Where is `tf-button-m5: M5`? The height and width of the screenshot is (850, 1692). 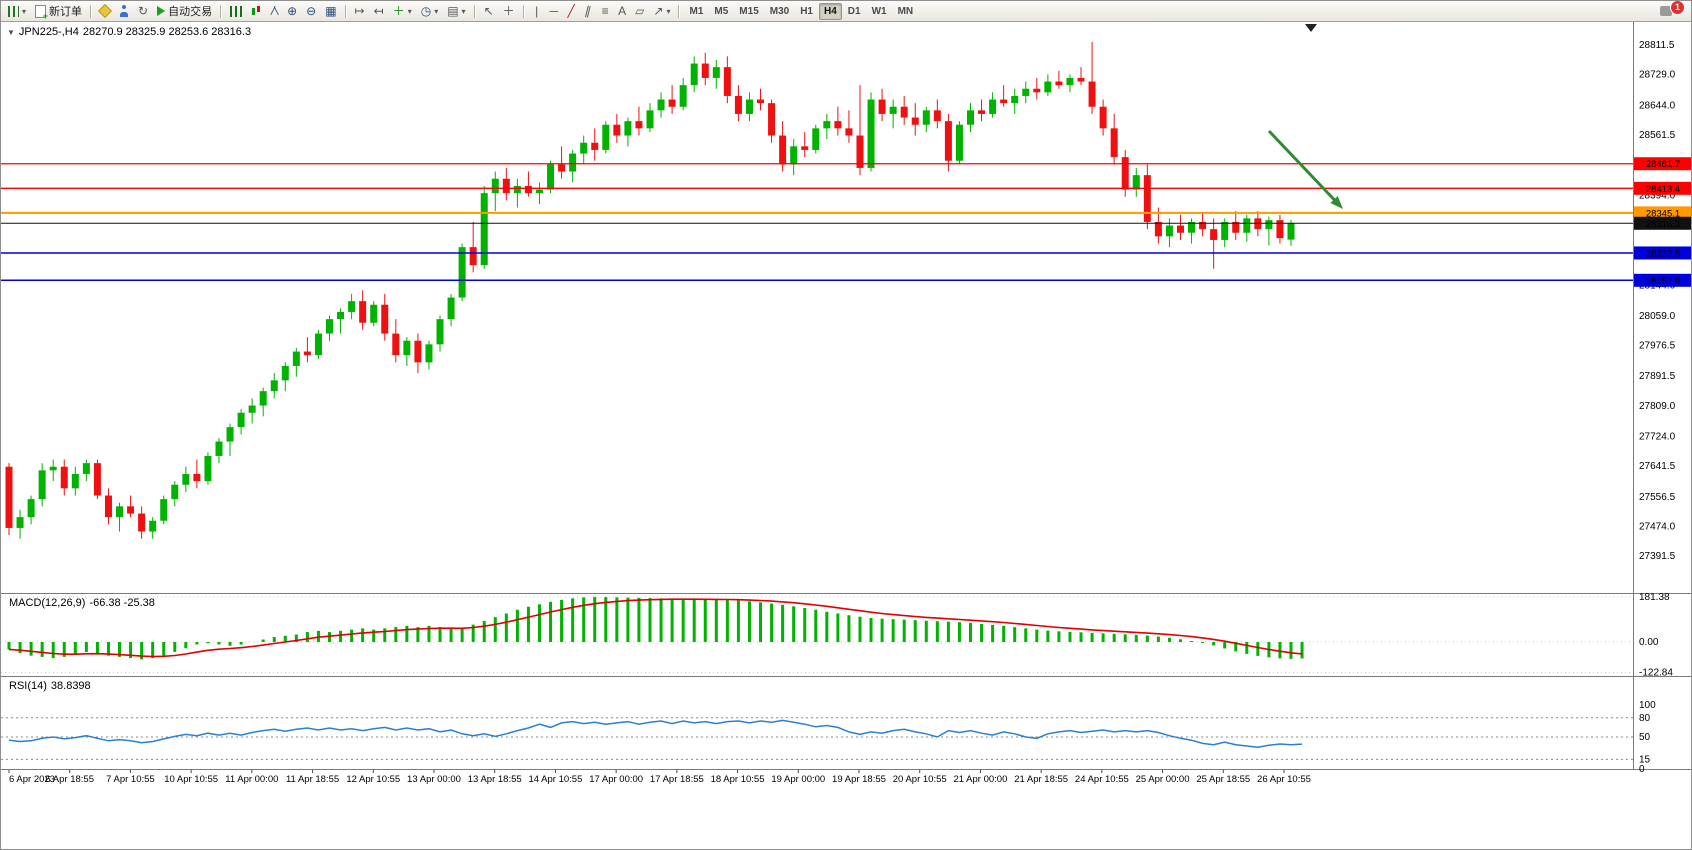 tf-button-m5: M5 is located at coordinates (721, 11).